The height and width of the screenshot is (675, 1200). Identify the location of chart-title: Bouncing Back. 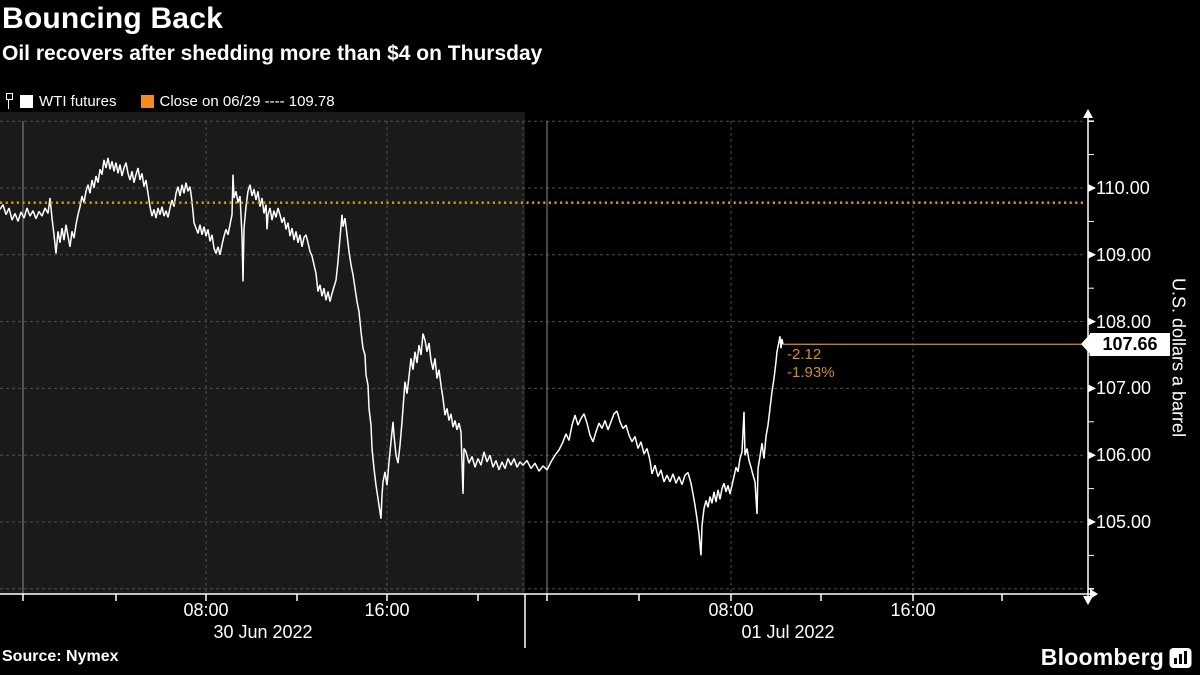
(112, 18).